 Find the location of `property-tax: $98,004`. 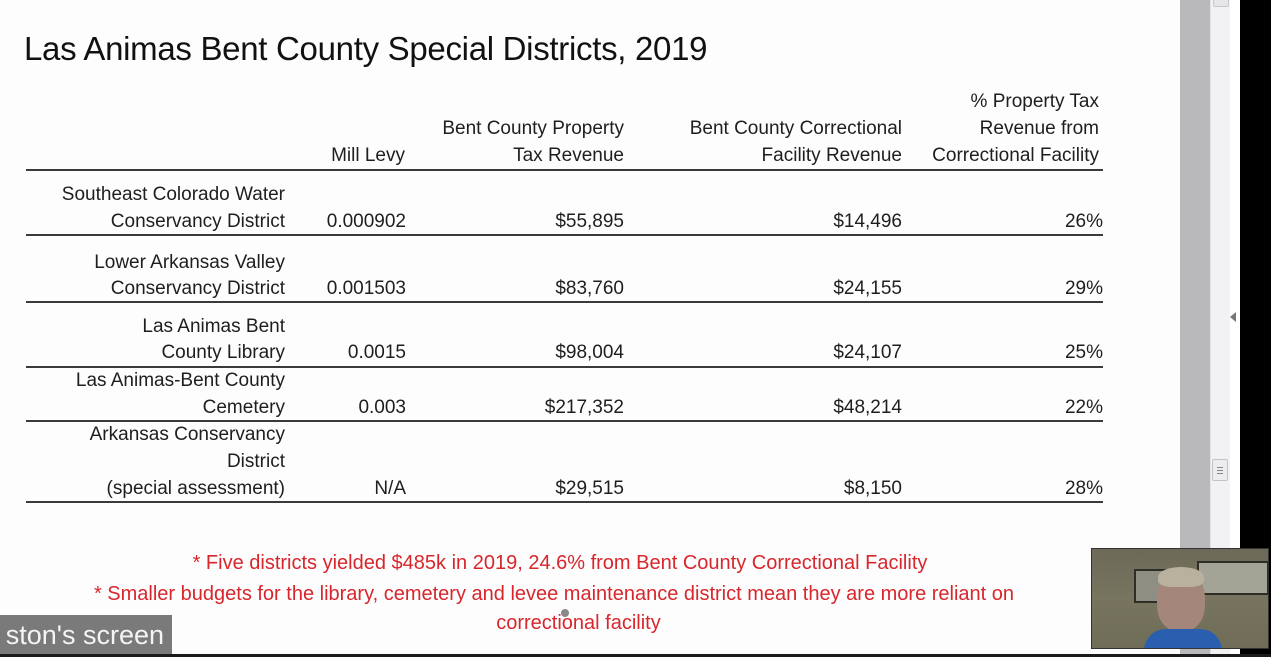

property-tax: $98,004 is located at coordinates (589, 352).